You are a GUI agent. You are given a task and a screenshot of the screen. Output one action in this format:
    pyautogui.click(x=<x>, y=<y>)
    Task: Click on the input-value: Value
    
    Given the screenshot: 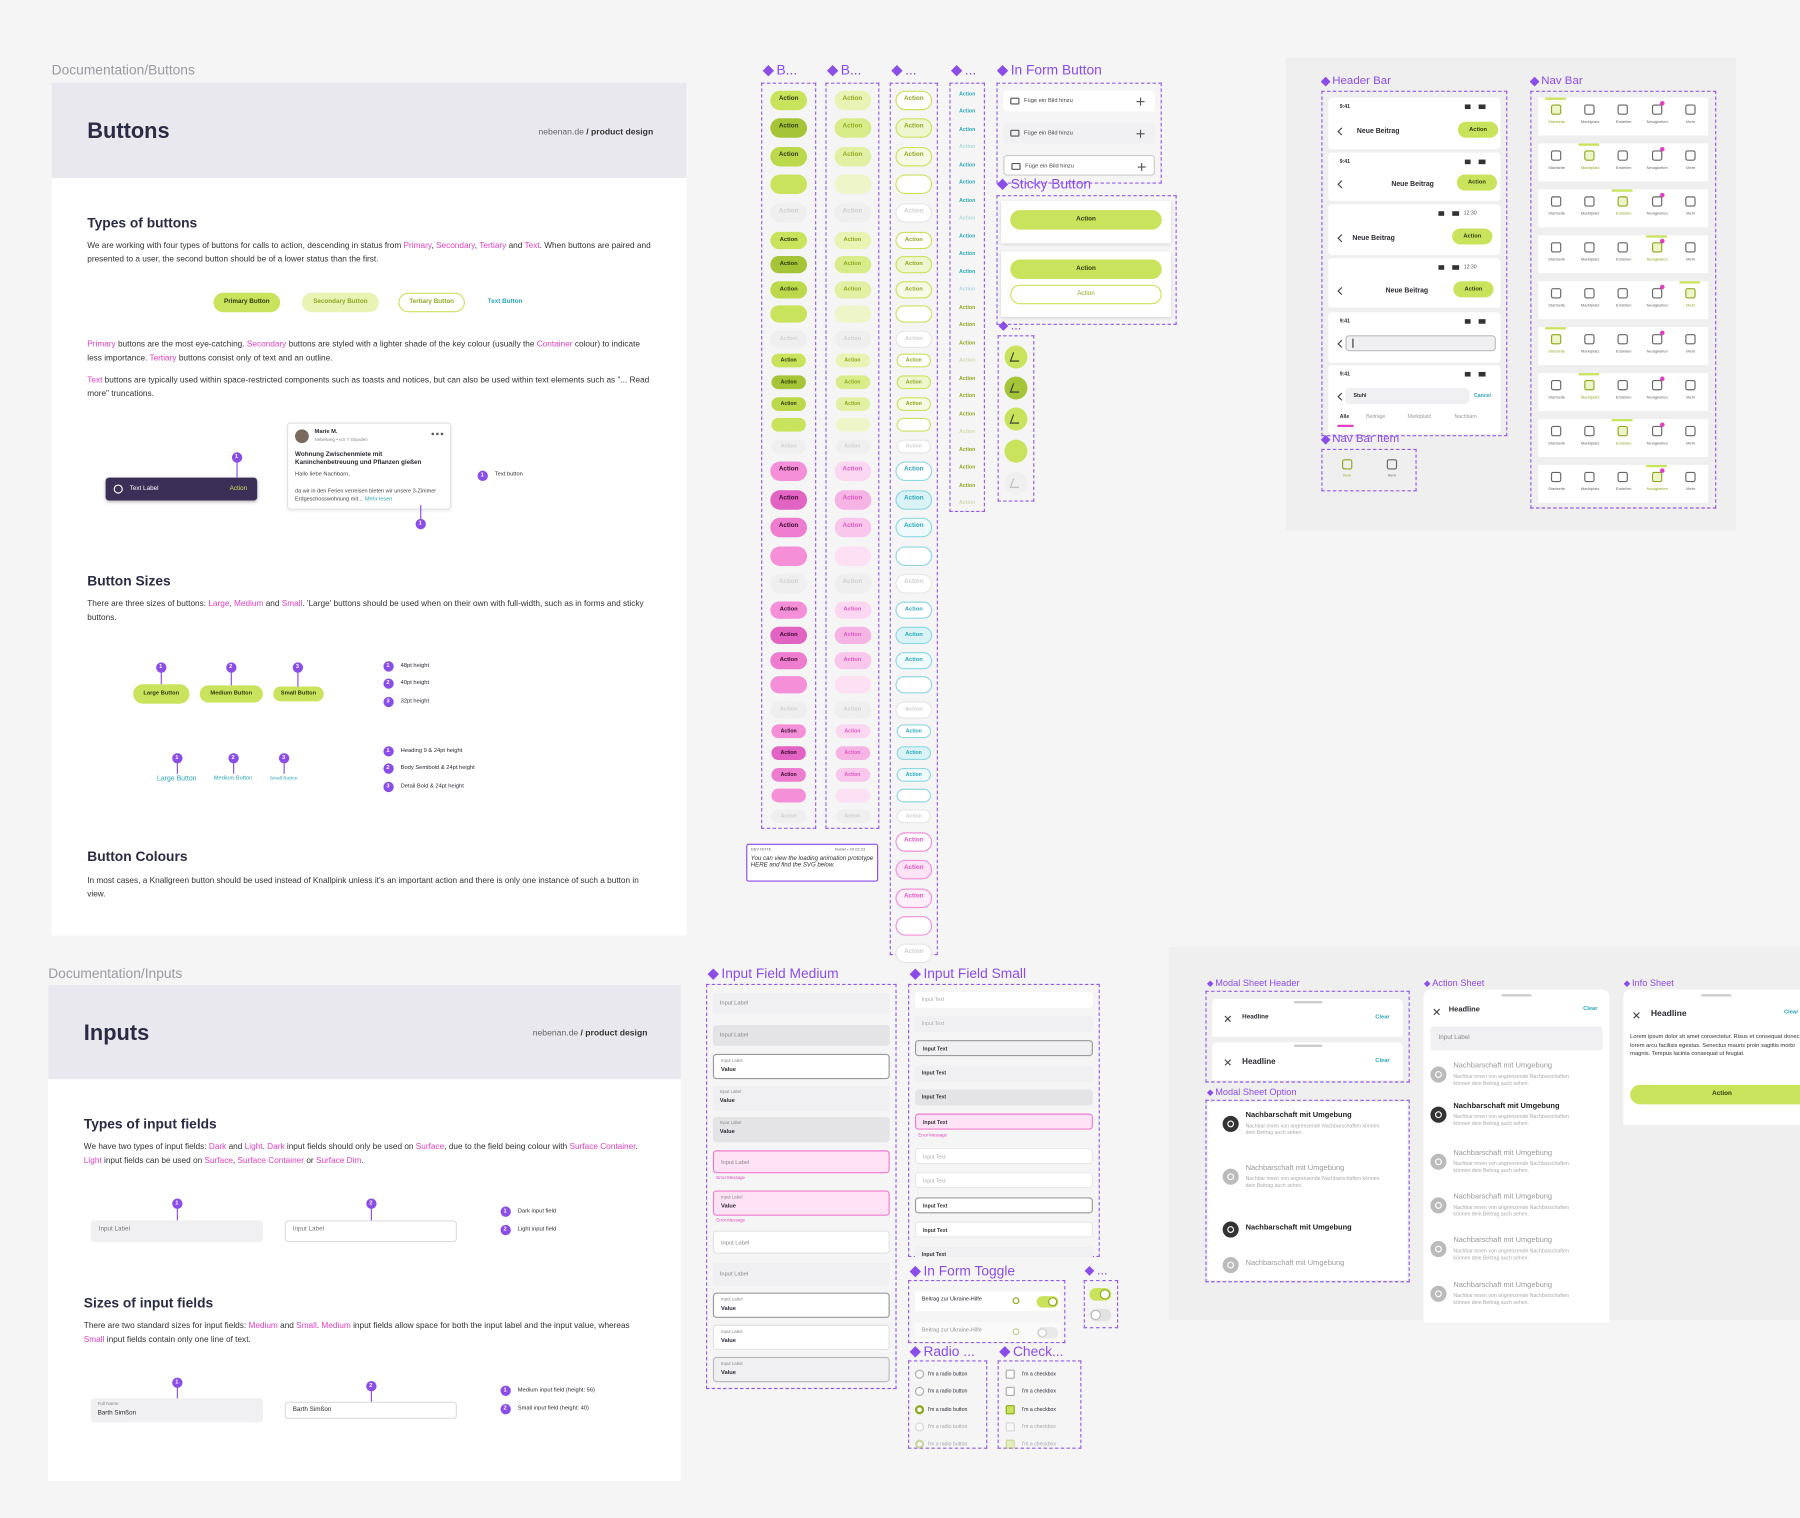 What is the action you would take?
    pyautogui.click(x=728, y=1206)
    